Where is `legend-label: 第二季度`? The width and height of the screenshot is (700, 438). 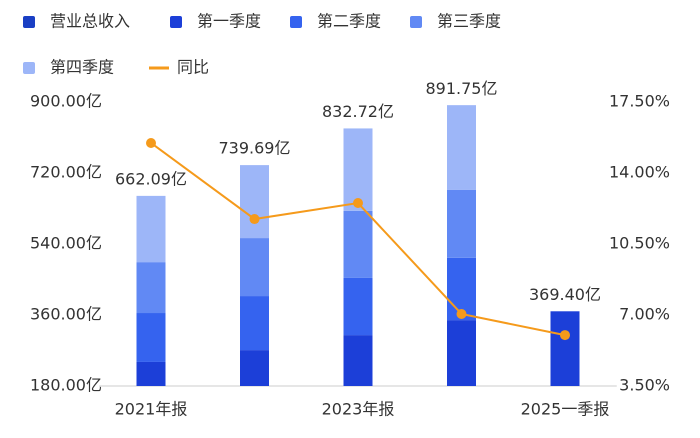 legend-label: 第二季度 is located at coordinates (349, 21).